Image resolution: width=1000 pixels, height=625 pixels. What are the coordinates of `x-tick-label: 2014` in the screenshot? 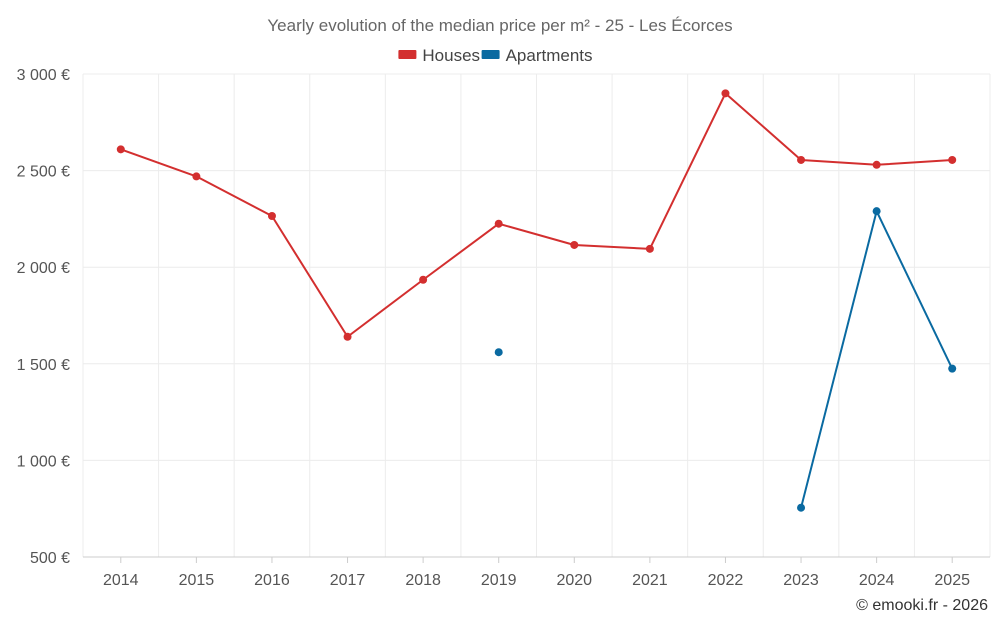 It's located at (121, 580).